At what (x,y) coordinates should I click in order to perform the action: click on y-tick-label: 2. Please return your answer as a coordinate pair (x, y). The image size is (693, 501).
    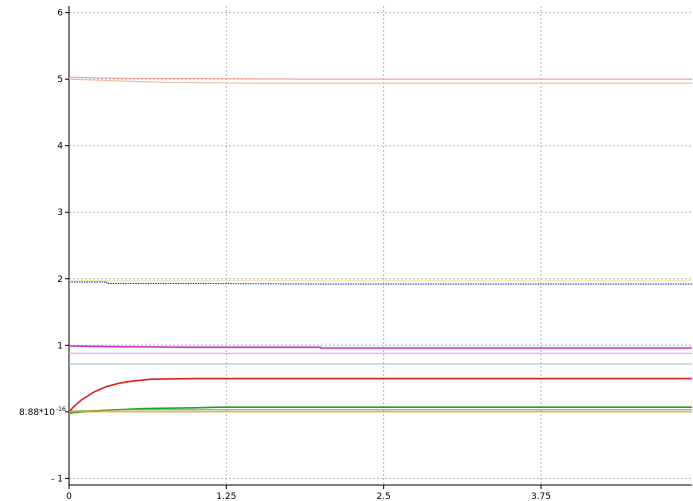
    Looking at the image, I should click on (60, 280).